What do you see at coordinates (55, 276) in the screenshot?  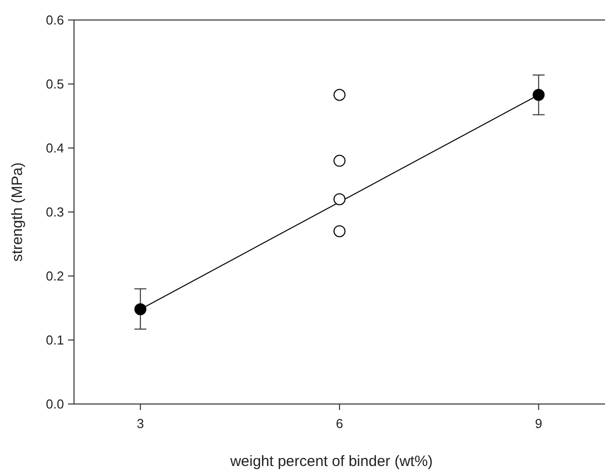 I see `y-tick-label: 0.2` at bounding box center [55, 276].